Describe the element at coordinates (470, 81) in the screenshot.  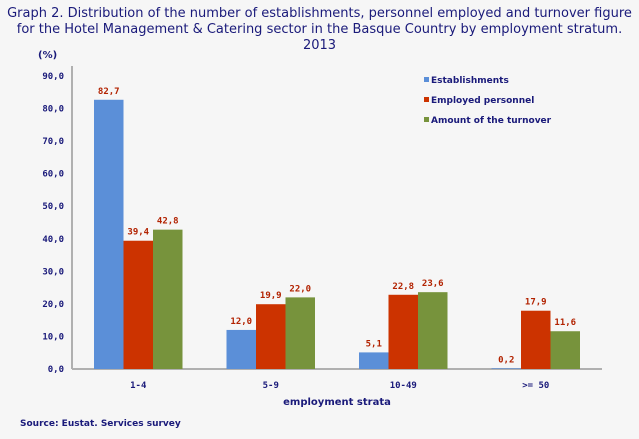
I see `legend-label: Establishments` at that location.